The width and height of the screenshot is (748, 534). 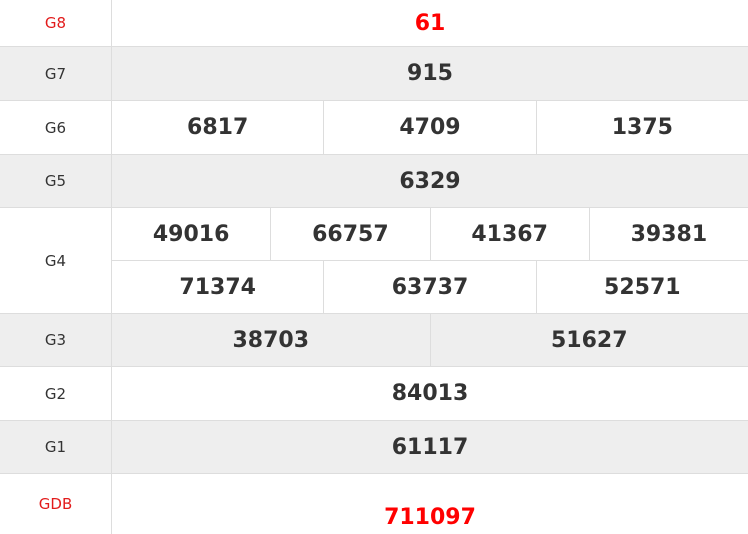 I want to click on number-line: 61, so click(x=430, y=23).